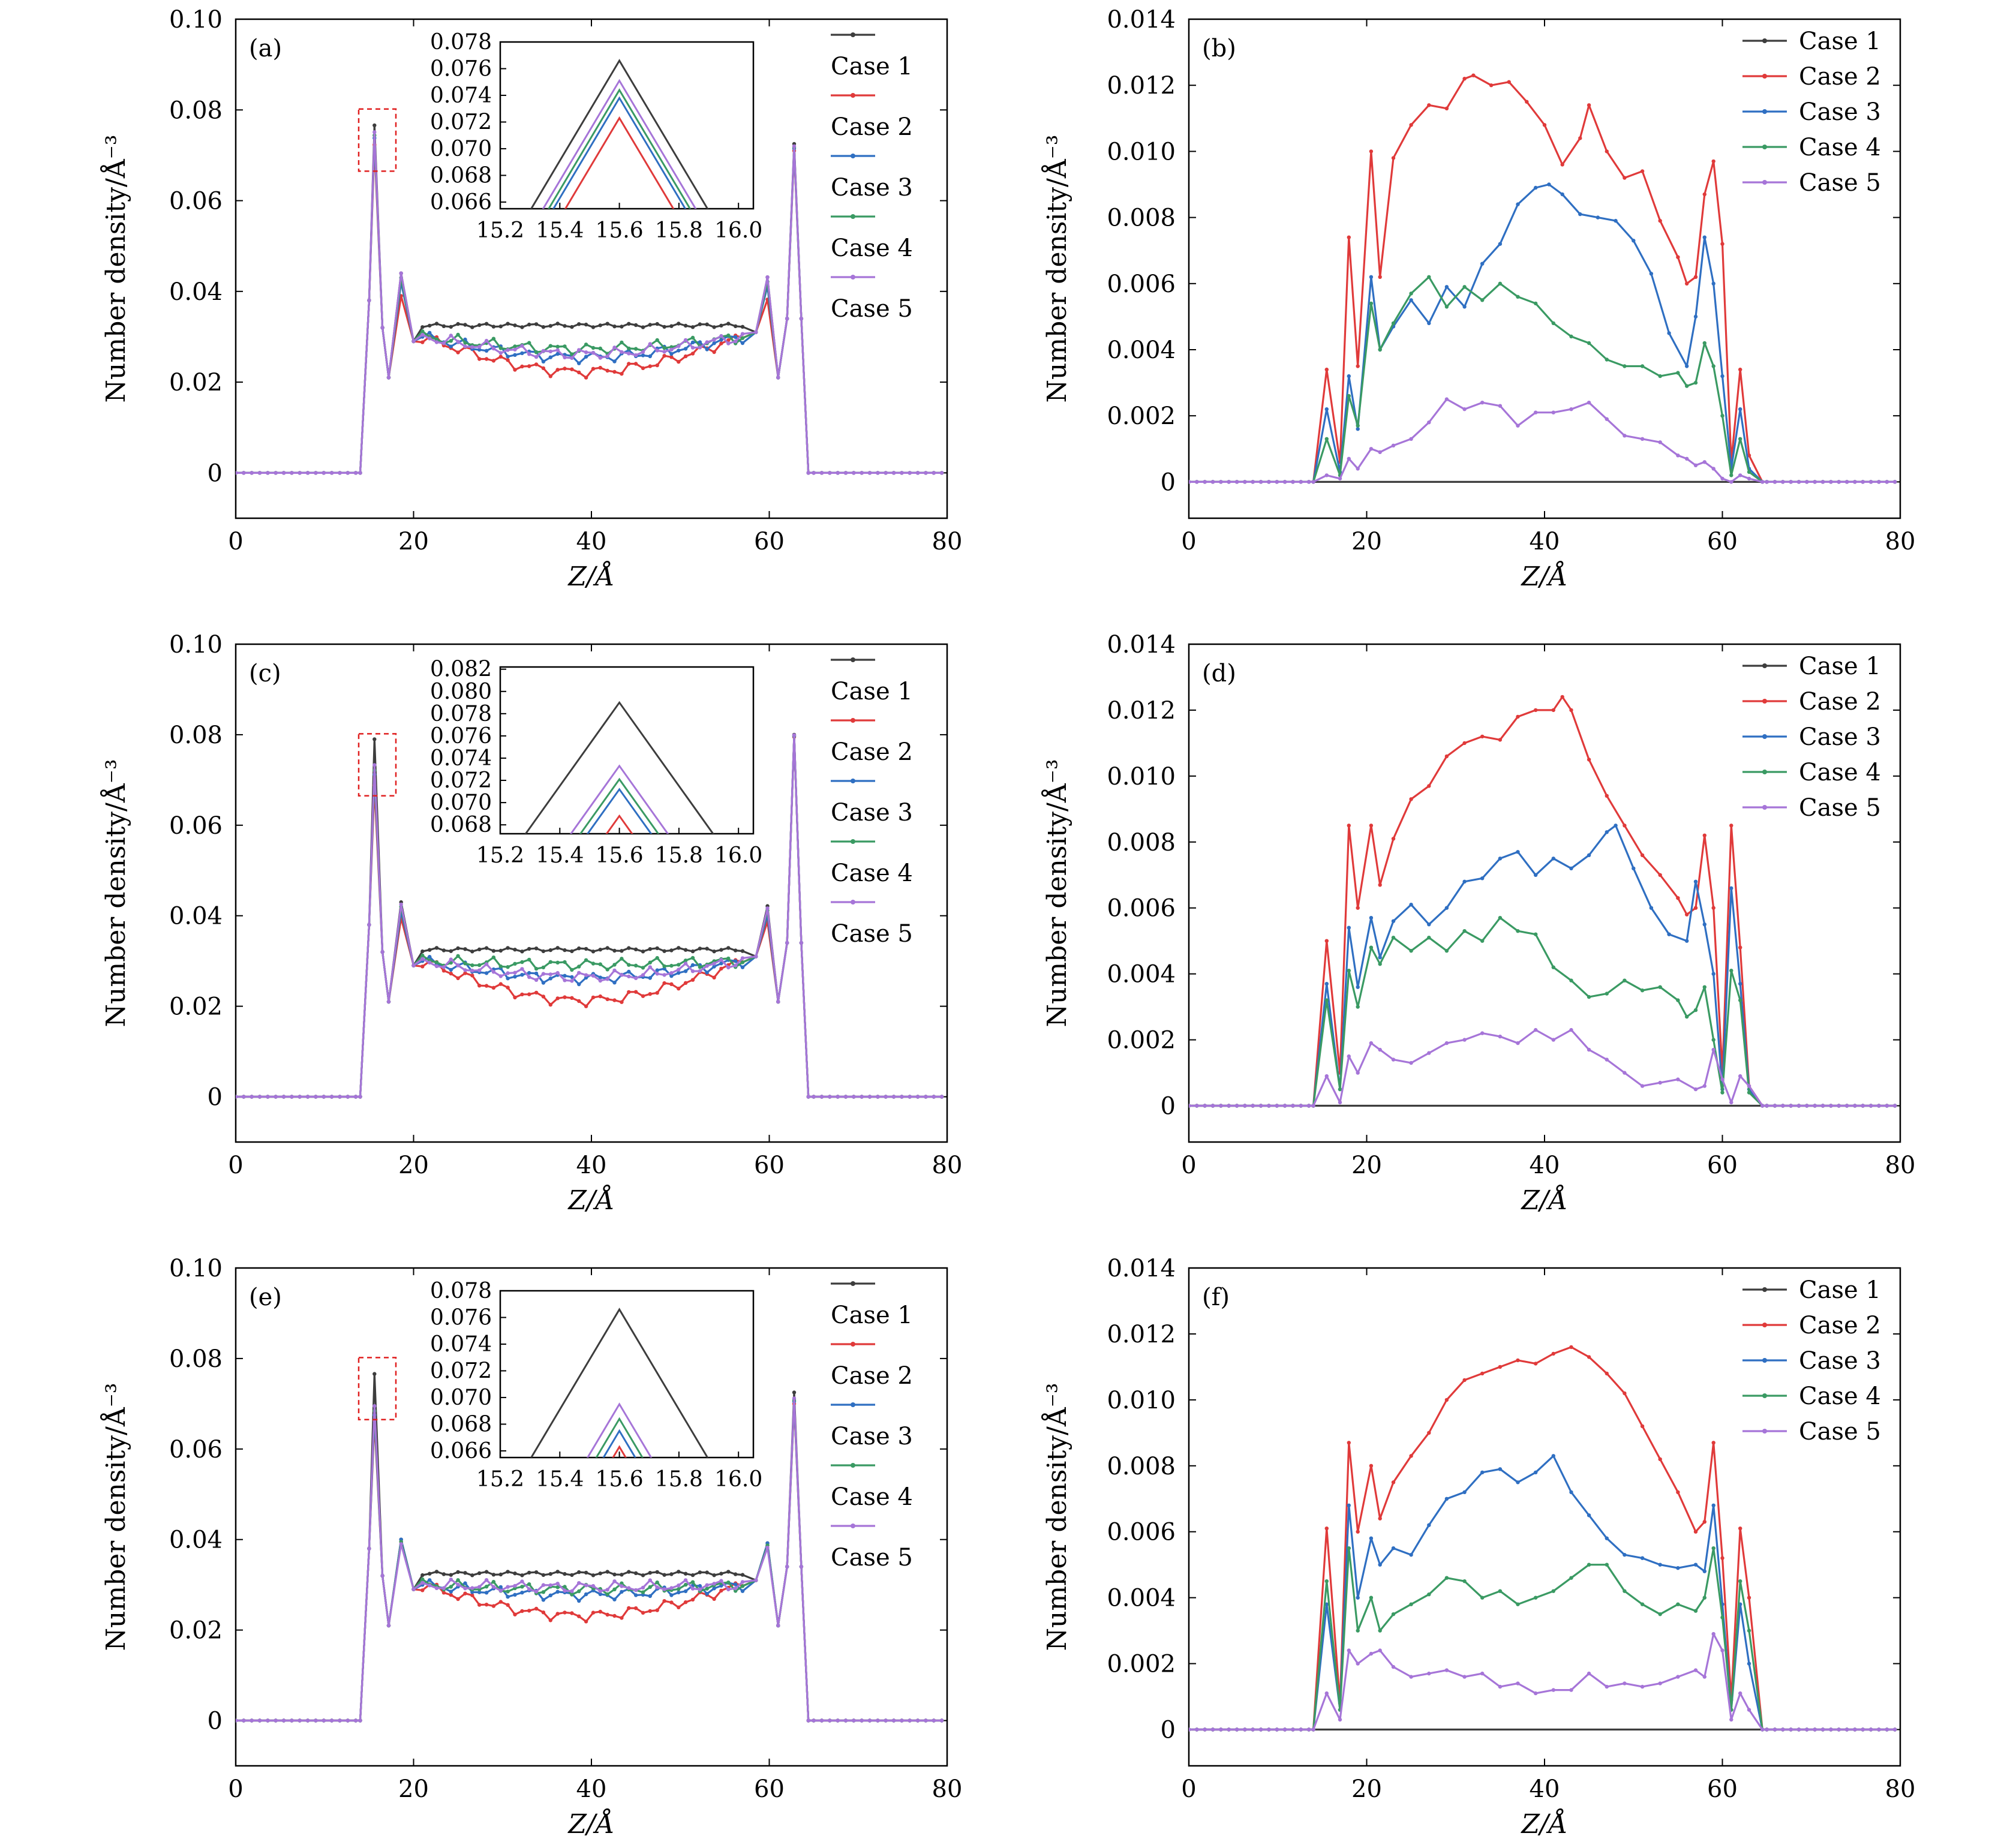 The height and width of the screenshot is (1848, 2007). What do you see at coordinates (461, 758) in the screenshot?
I see `inset-y-tick-label: 0.074` at bounding box center [461, 758].